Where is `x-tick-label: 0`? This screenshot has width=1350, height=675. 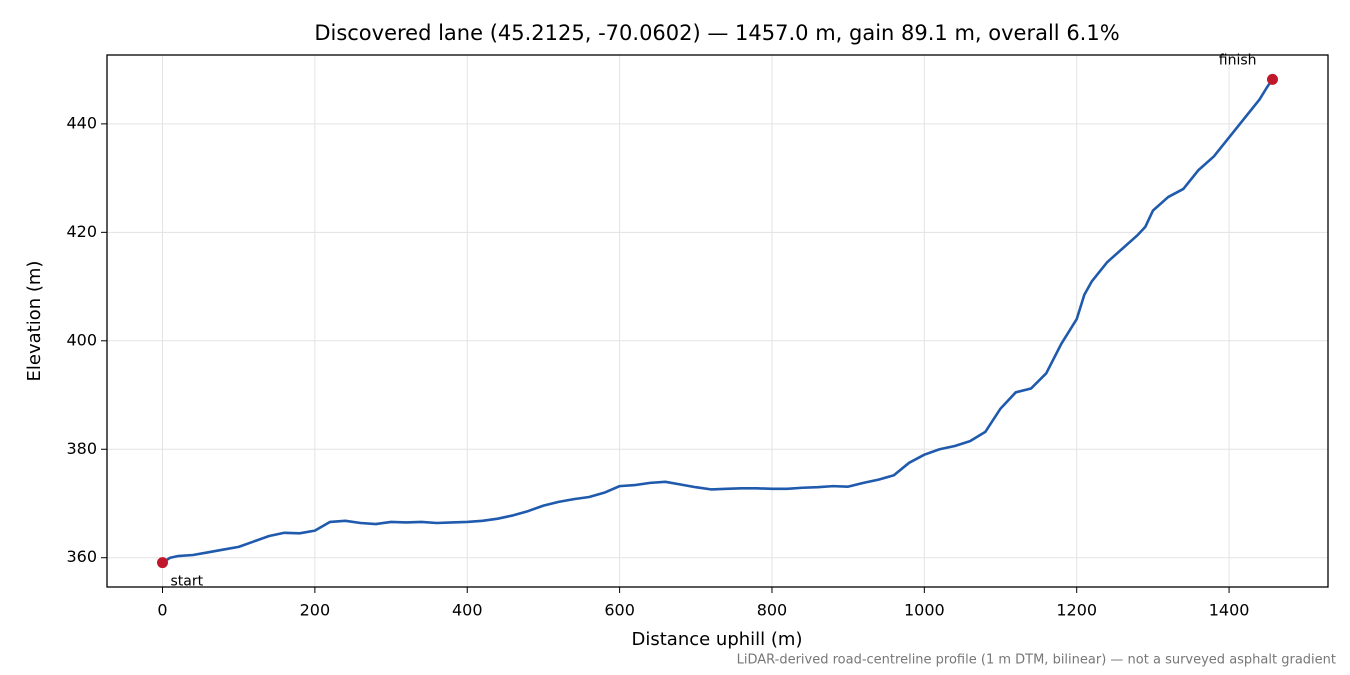
x-tick-label: 0 is located at coordinates (162, 610).